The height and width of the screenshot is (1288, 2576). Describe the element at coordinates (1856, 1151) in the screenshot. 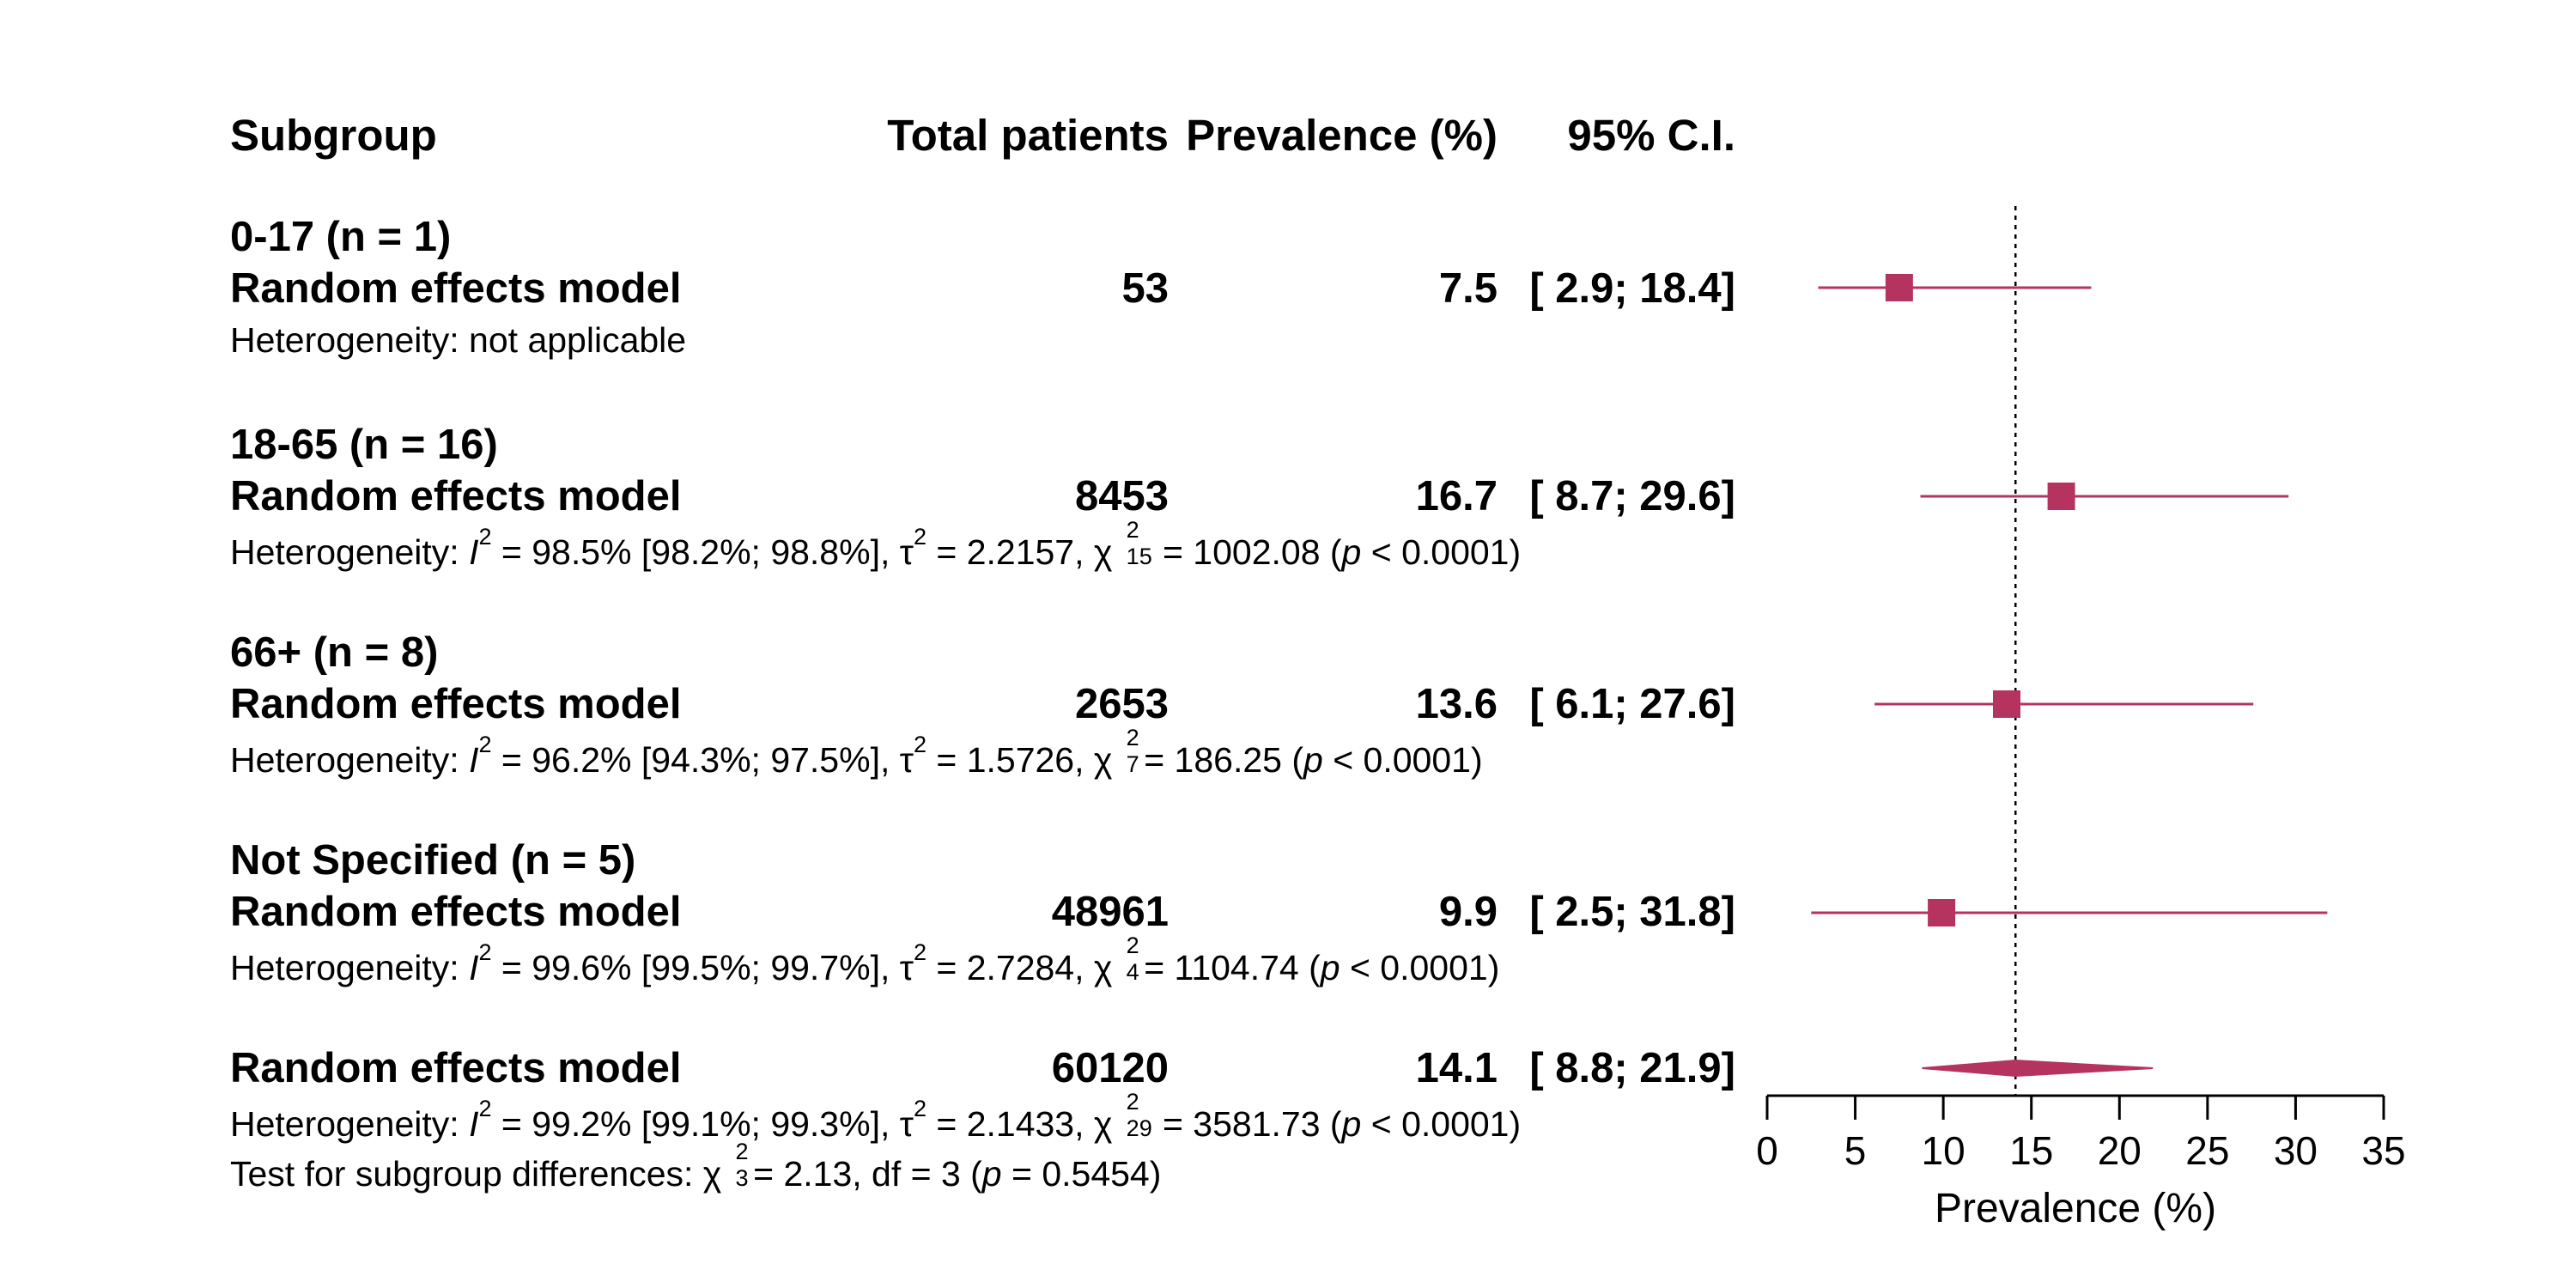

I see `x-tick-label: 5` at that location.